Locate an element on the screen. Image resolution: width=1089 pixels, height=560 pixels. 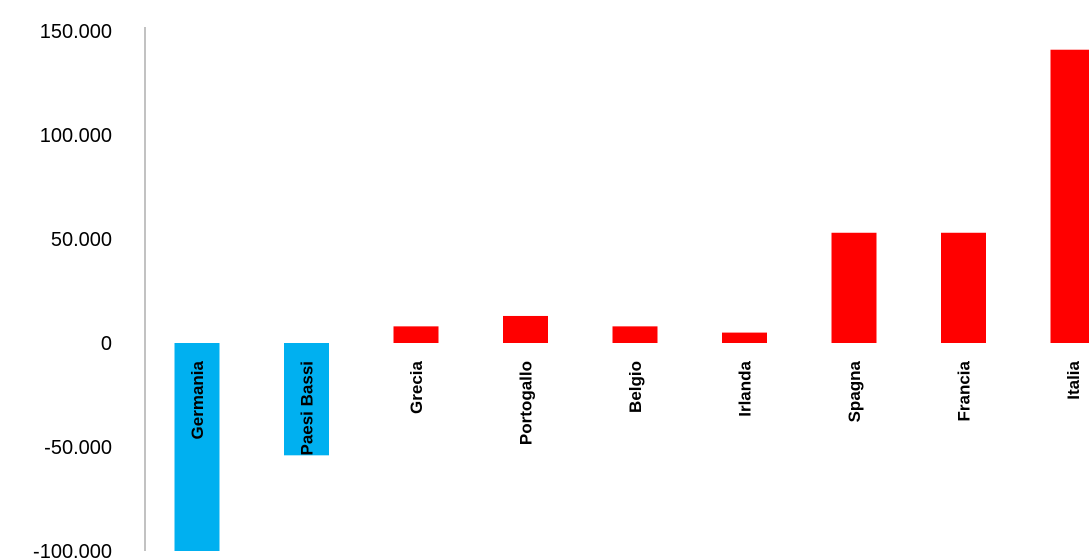
y-axis-tick-labels: 150.000 100.000 50.000 0 -50.000 -100.000 is located at coordinates (72, 290).